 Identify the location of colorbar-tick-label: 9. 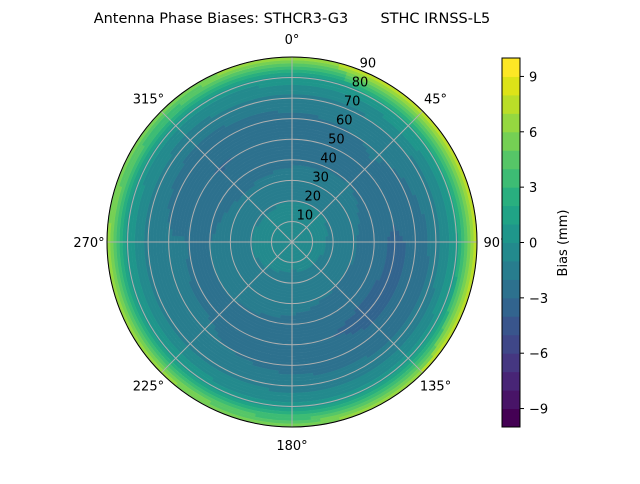
(533, 77).